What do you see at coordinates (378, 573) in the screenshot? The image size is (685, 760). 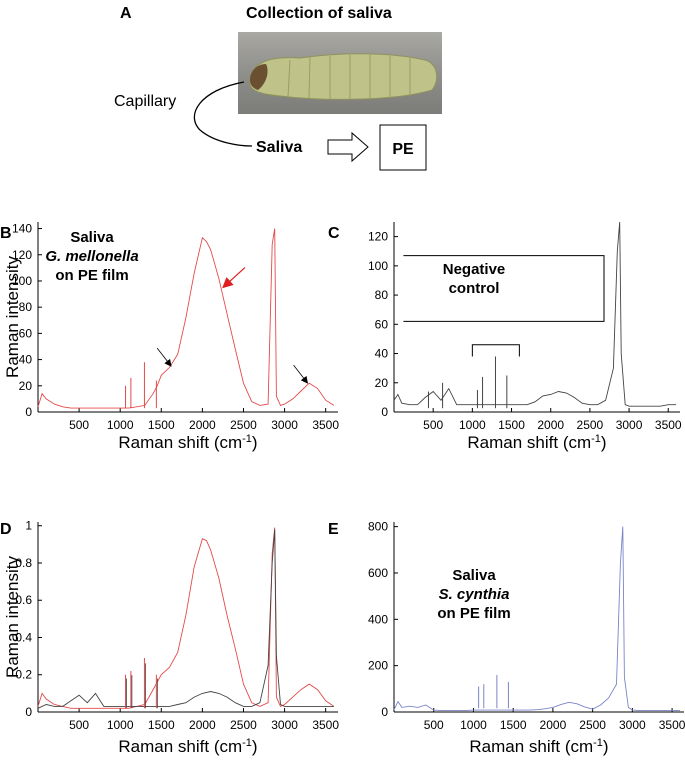 I see `y-tick-label: 600` at bounding box center [378, 573].